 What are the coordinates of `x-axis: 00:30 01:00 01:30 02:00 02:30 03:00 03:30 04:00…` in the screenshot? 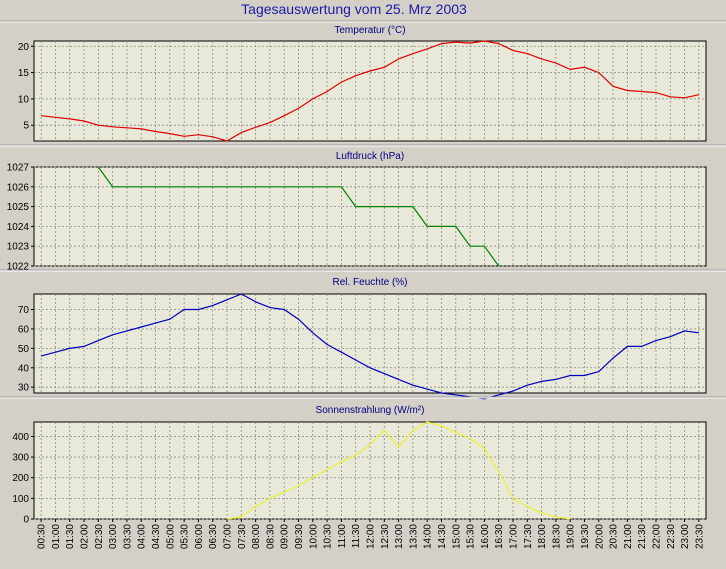 It's located at (371, 534).